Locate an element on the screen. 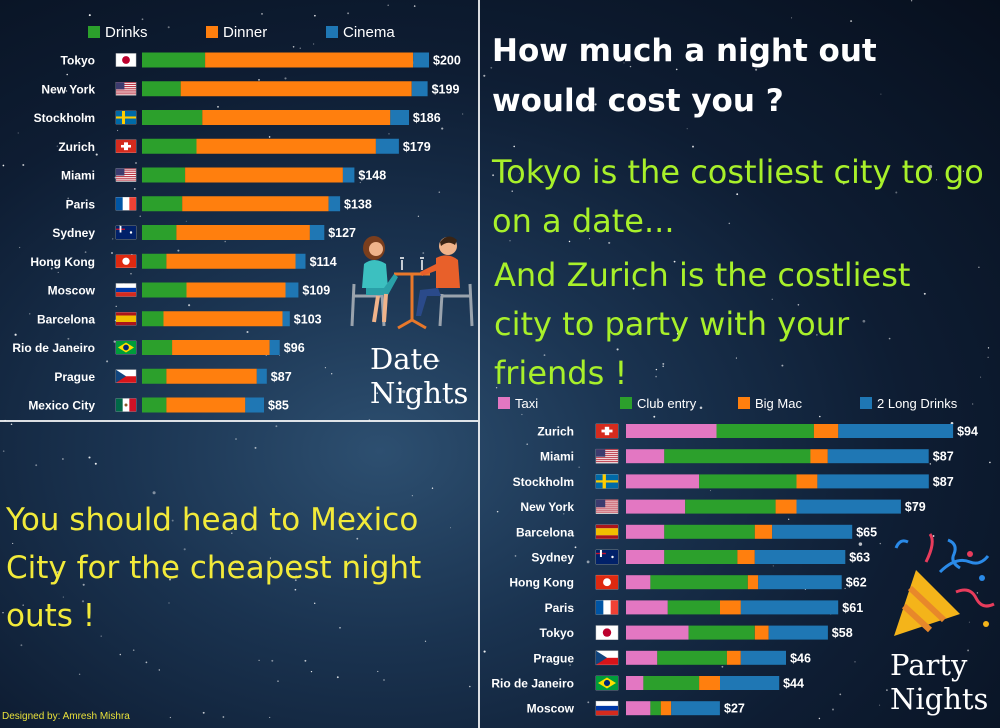  bar-row-moscow: Moscow $27 is located at coordinates (636, 708).